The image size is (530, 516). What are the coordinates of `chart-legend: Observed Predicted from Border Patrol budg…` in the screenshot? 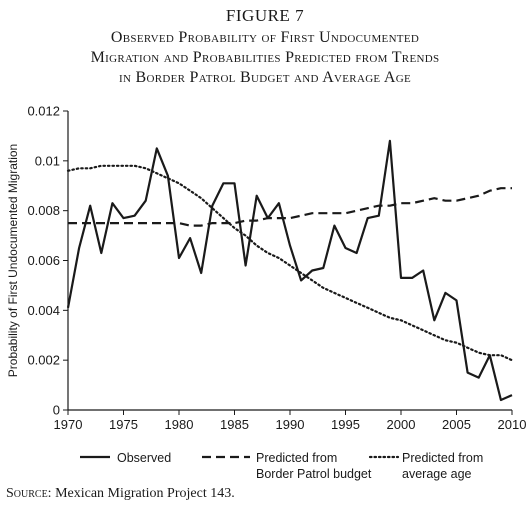 It's located at (281, 466).